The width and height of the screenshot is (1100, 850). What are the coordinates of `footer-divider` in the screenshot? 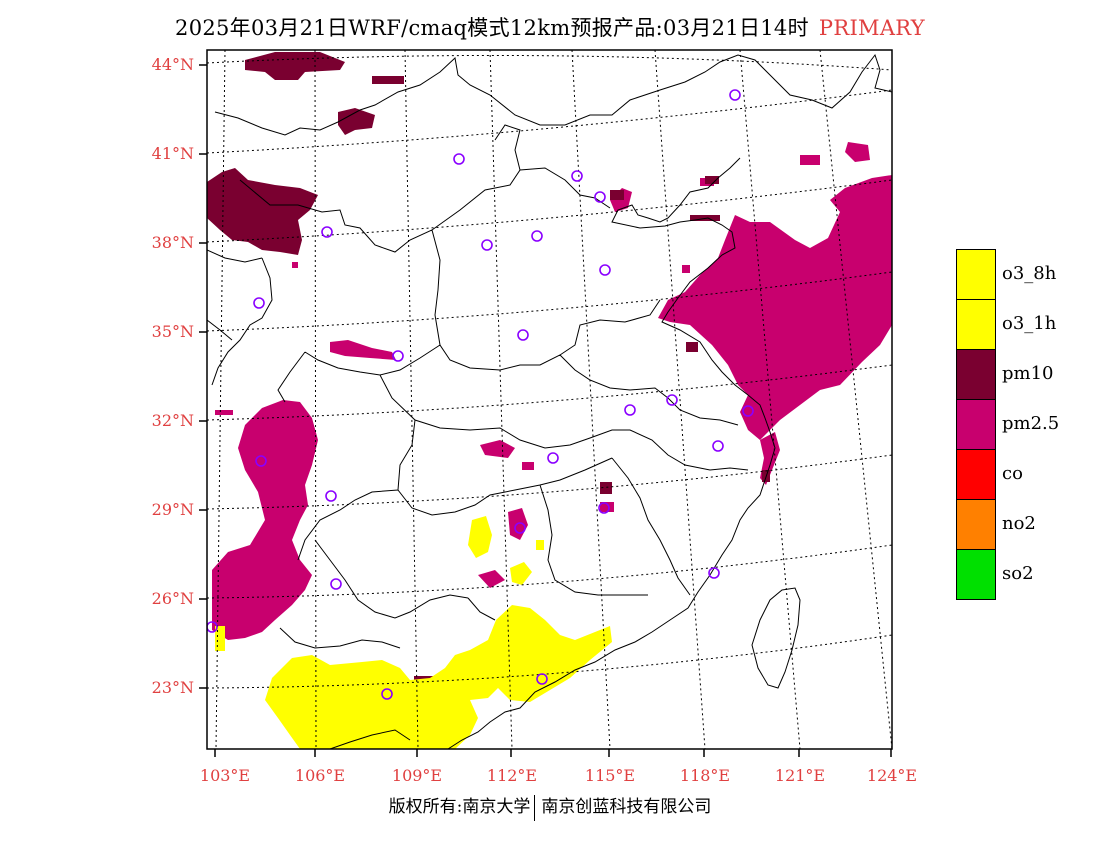 It's located at (535, 807).